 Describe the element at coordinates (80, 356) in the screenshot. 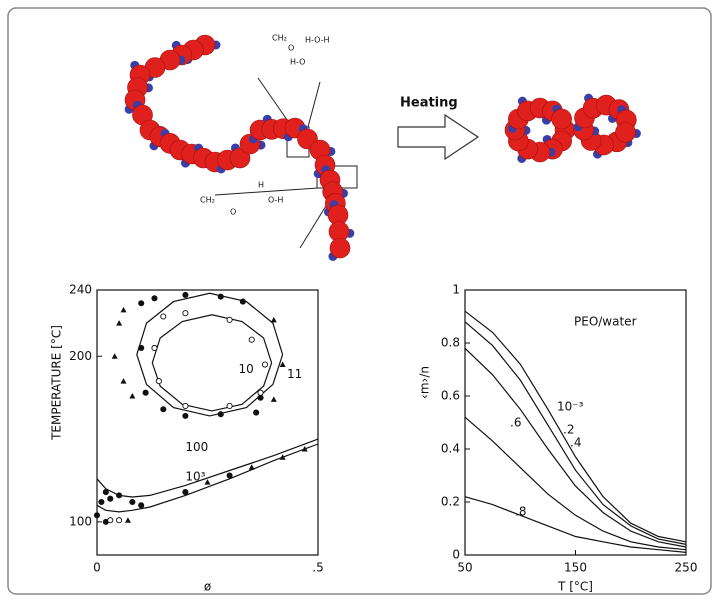

I see `y-tick-label: 200` at that location.